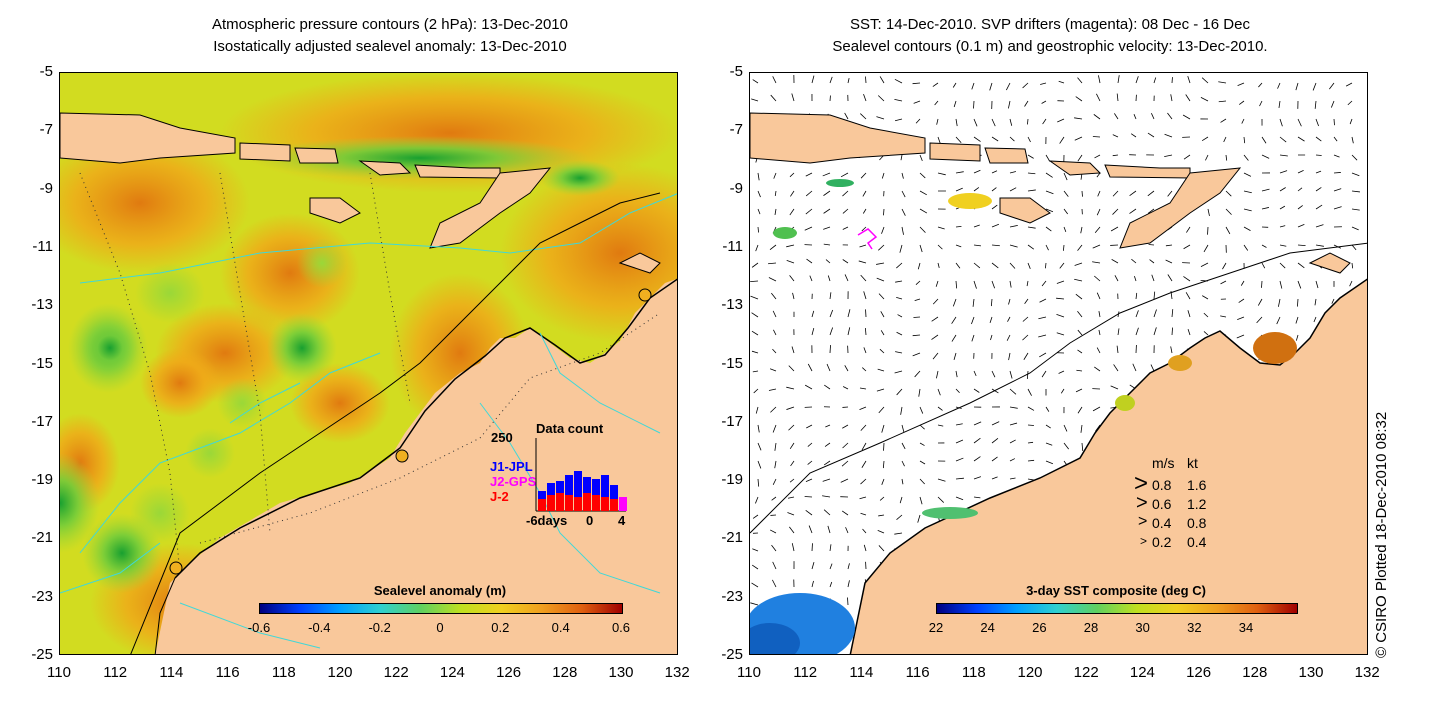 The image size is (1440, 720). What do you see at coordinates (1311, 672) in the screenshot?
I see `x-tick-label: 130` at bounding box center [1311, 672].